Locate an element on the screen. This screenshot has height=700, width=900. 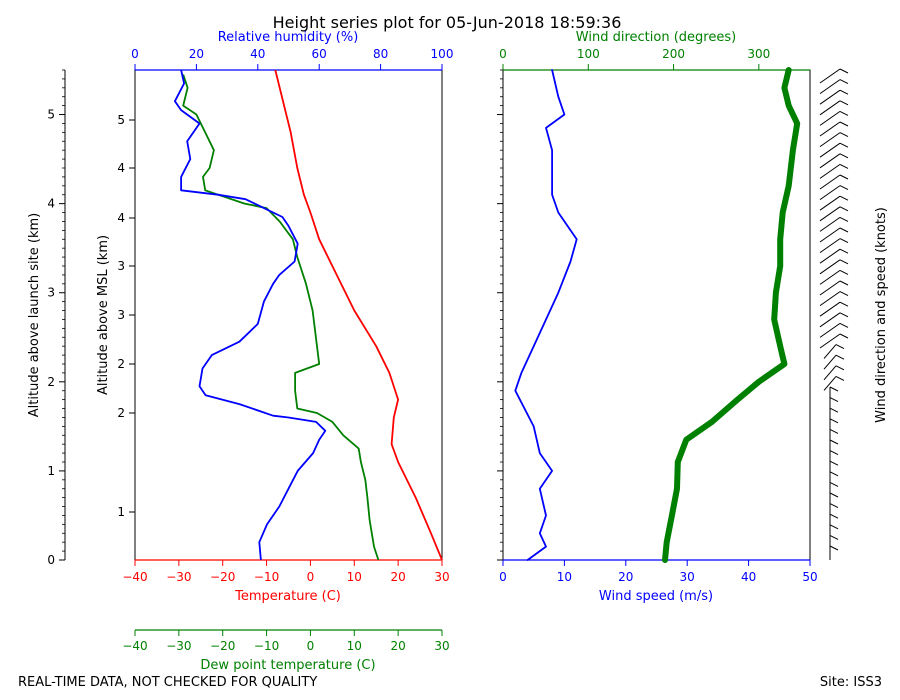
rh-axis-label: Relative humidity (%) is located at coordinates (288, 37).